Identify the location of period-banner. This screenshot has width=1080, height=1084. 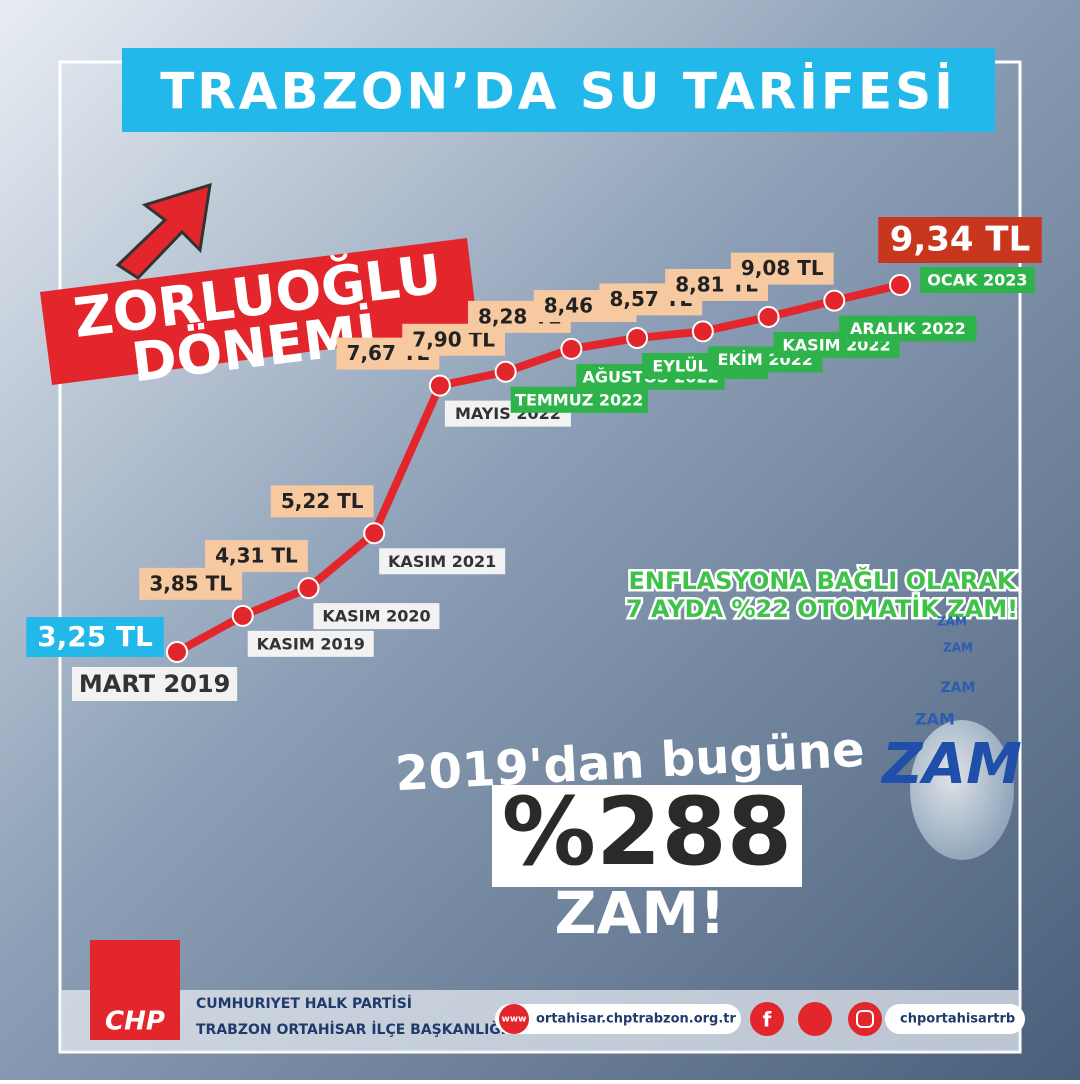
(259, 311).